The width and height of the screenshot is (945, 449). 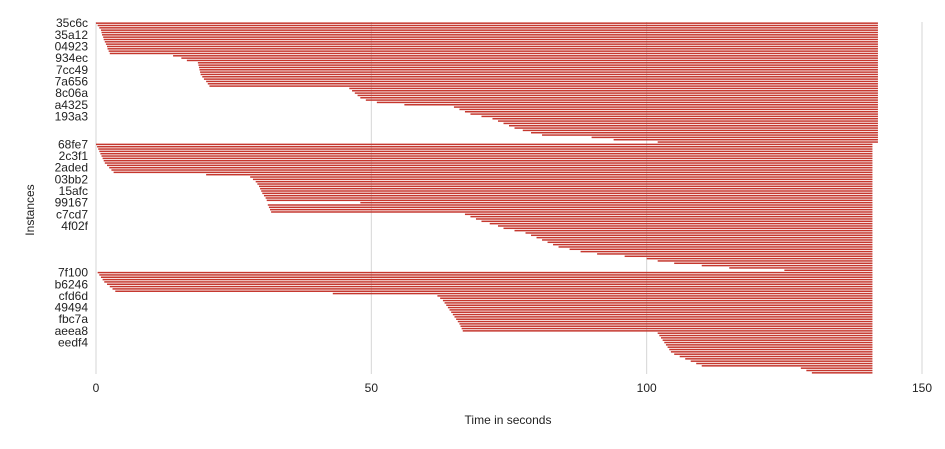 I want to click on x-tick-labels: 0 50 100 150, so click(x=513, y=388).